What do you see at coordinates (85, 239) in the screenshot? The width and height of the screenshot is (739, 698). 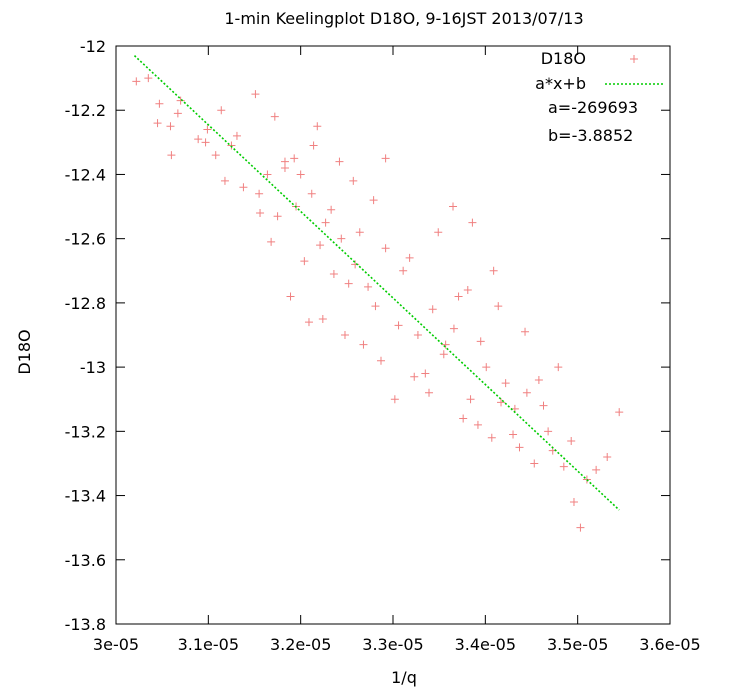 I see `y-tick-label: -12.6` at bounding box center [85, 239].